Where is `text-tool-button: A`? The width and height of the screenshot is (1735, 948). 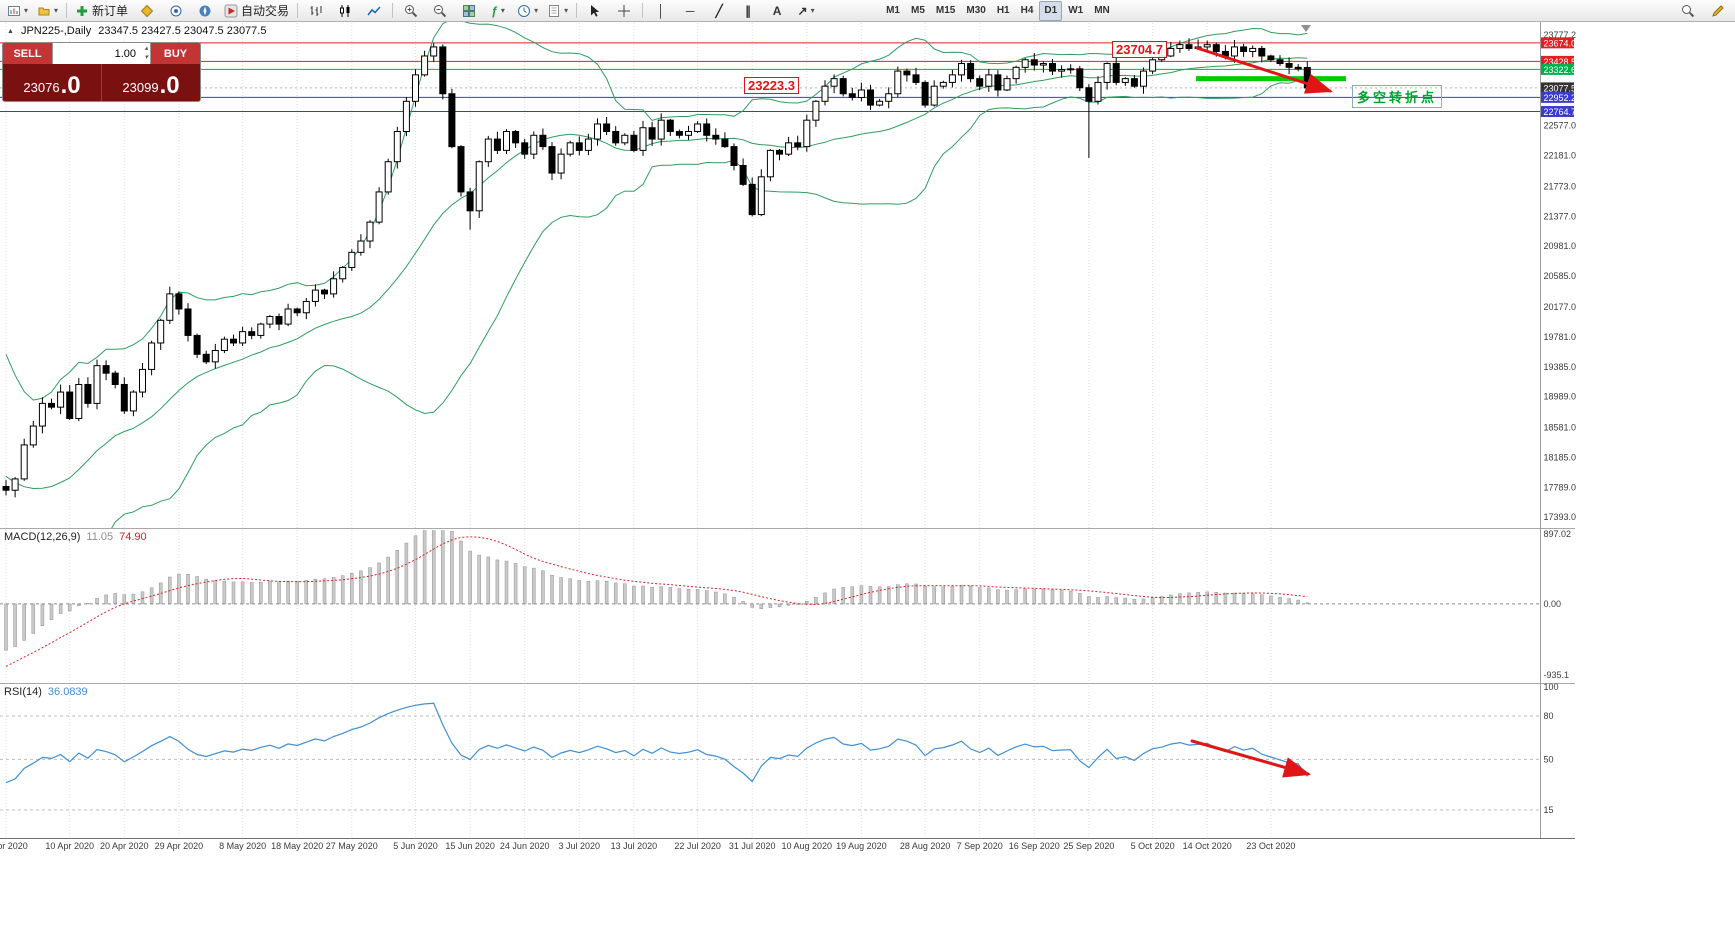 text-tool-button: A is located at coordinates (777, 10).